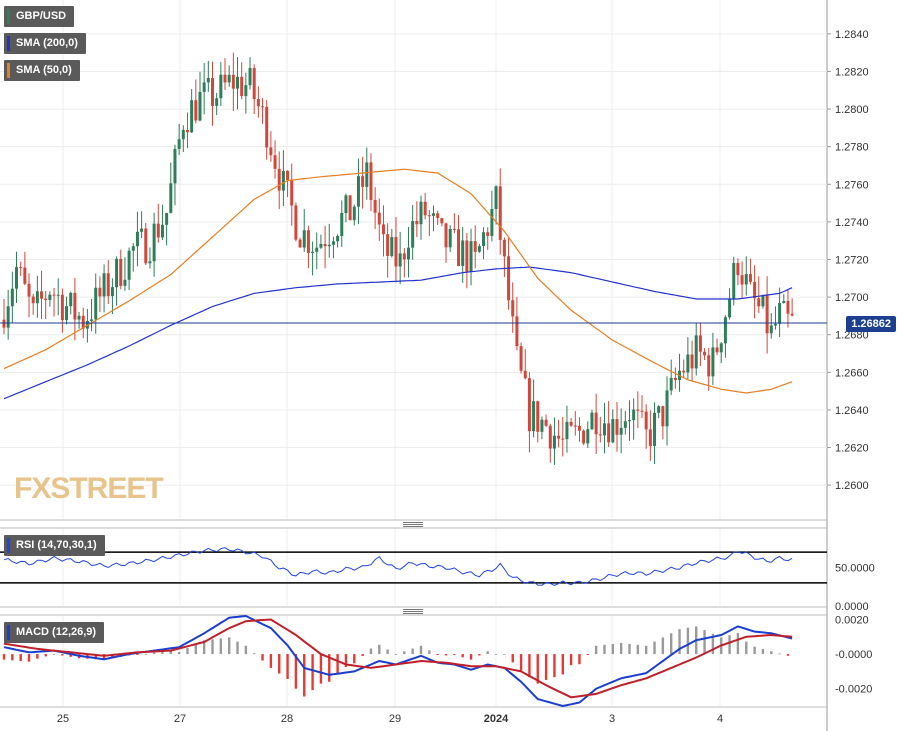  I want to click on macd-tick-label: -0.0000, so click(853, 655).